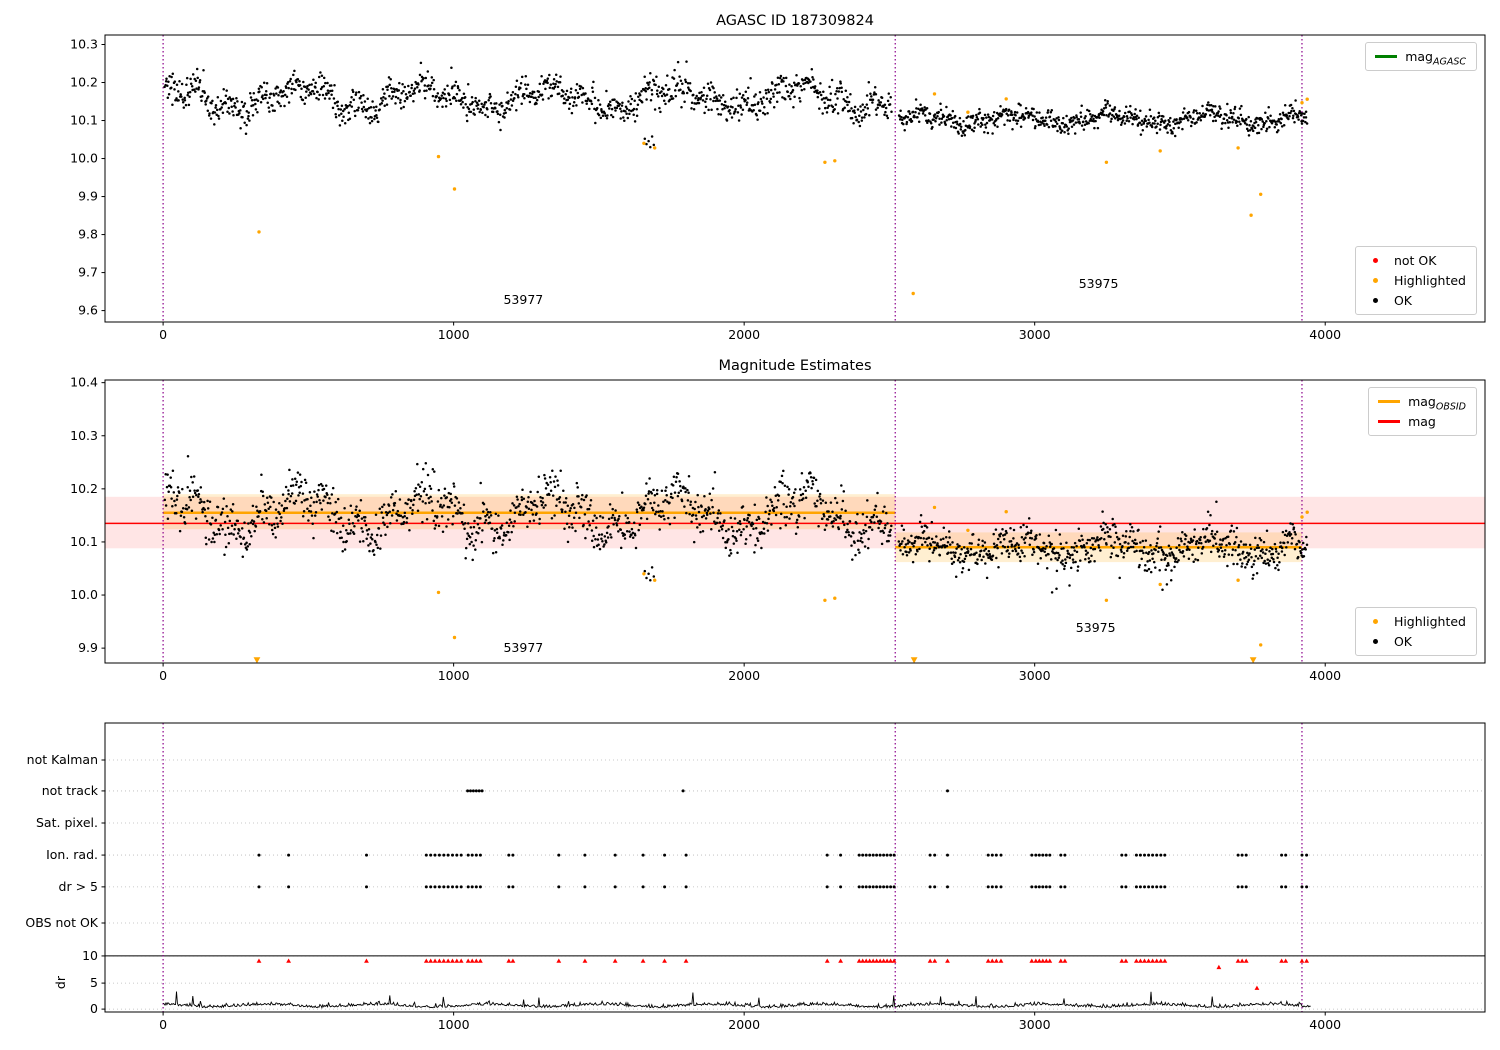 Image resolution: width=1500 pixels, height=1050 pixels. I want to click on flag-row-label: OBS not OK, so click(61, 922).